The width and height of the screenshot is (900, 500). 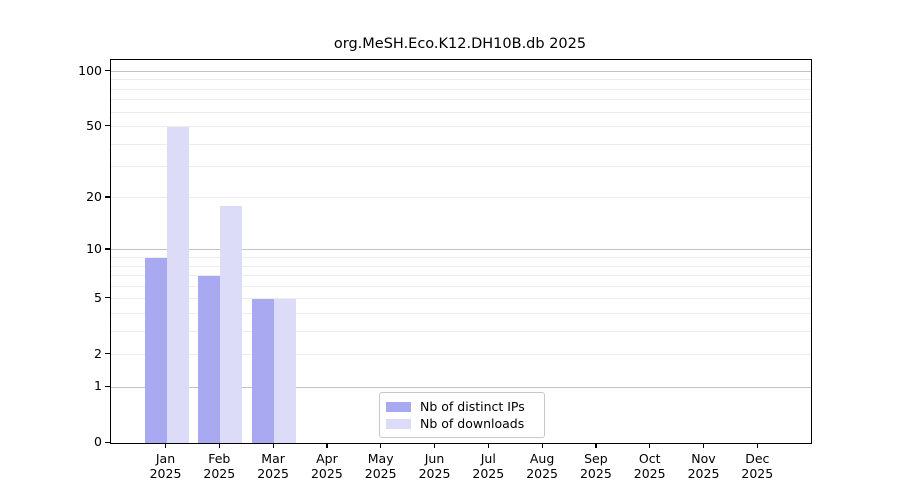 I want to click on bar-mar-downloads, so click(x=285, y=370).